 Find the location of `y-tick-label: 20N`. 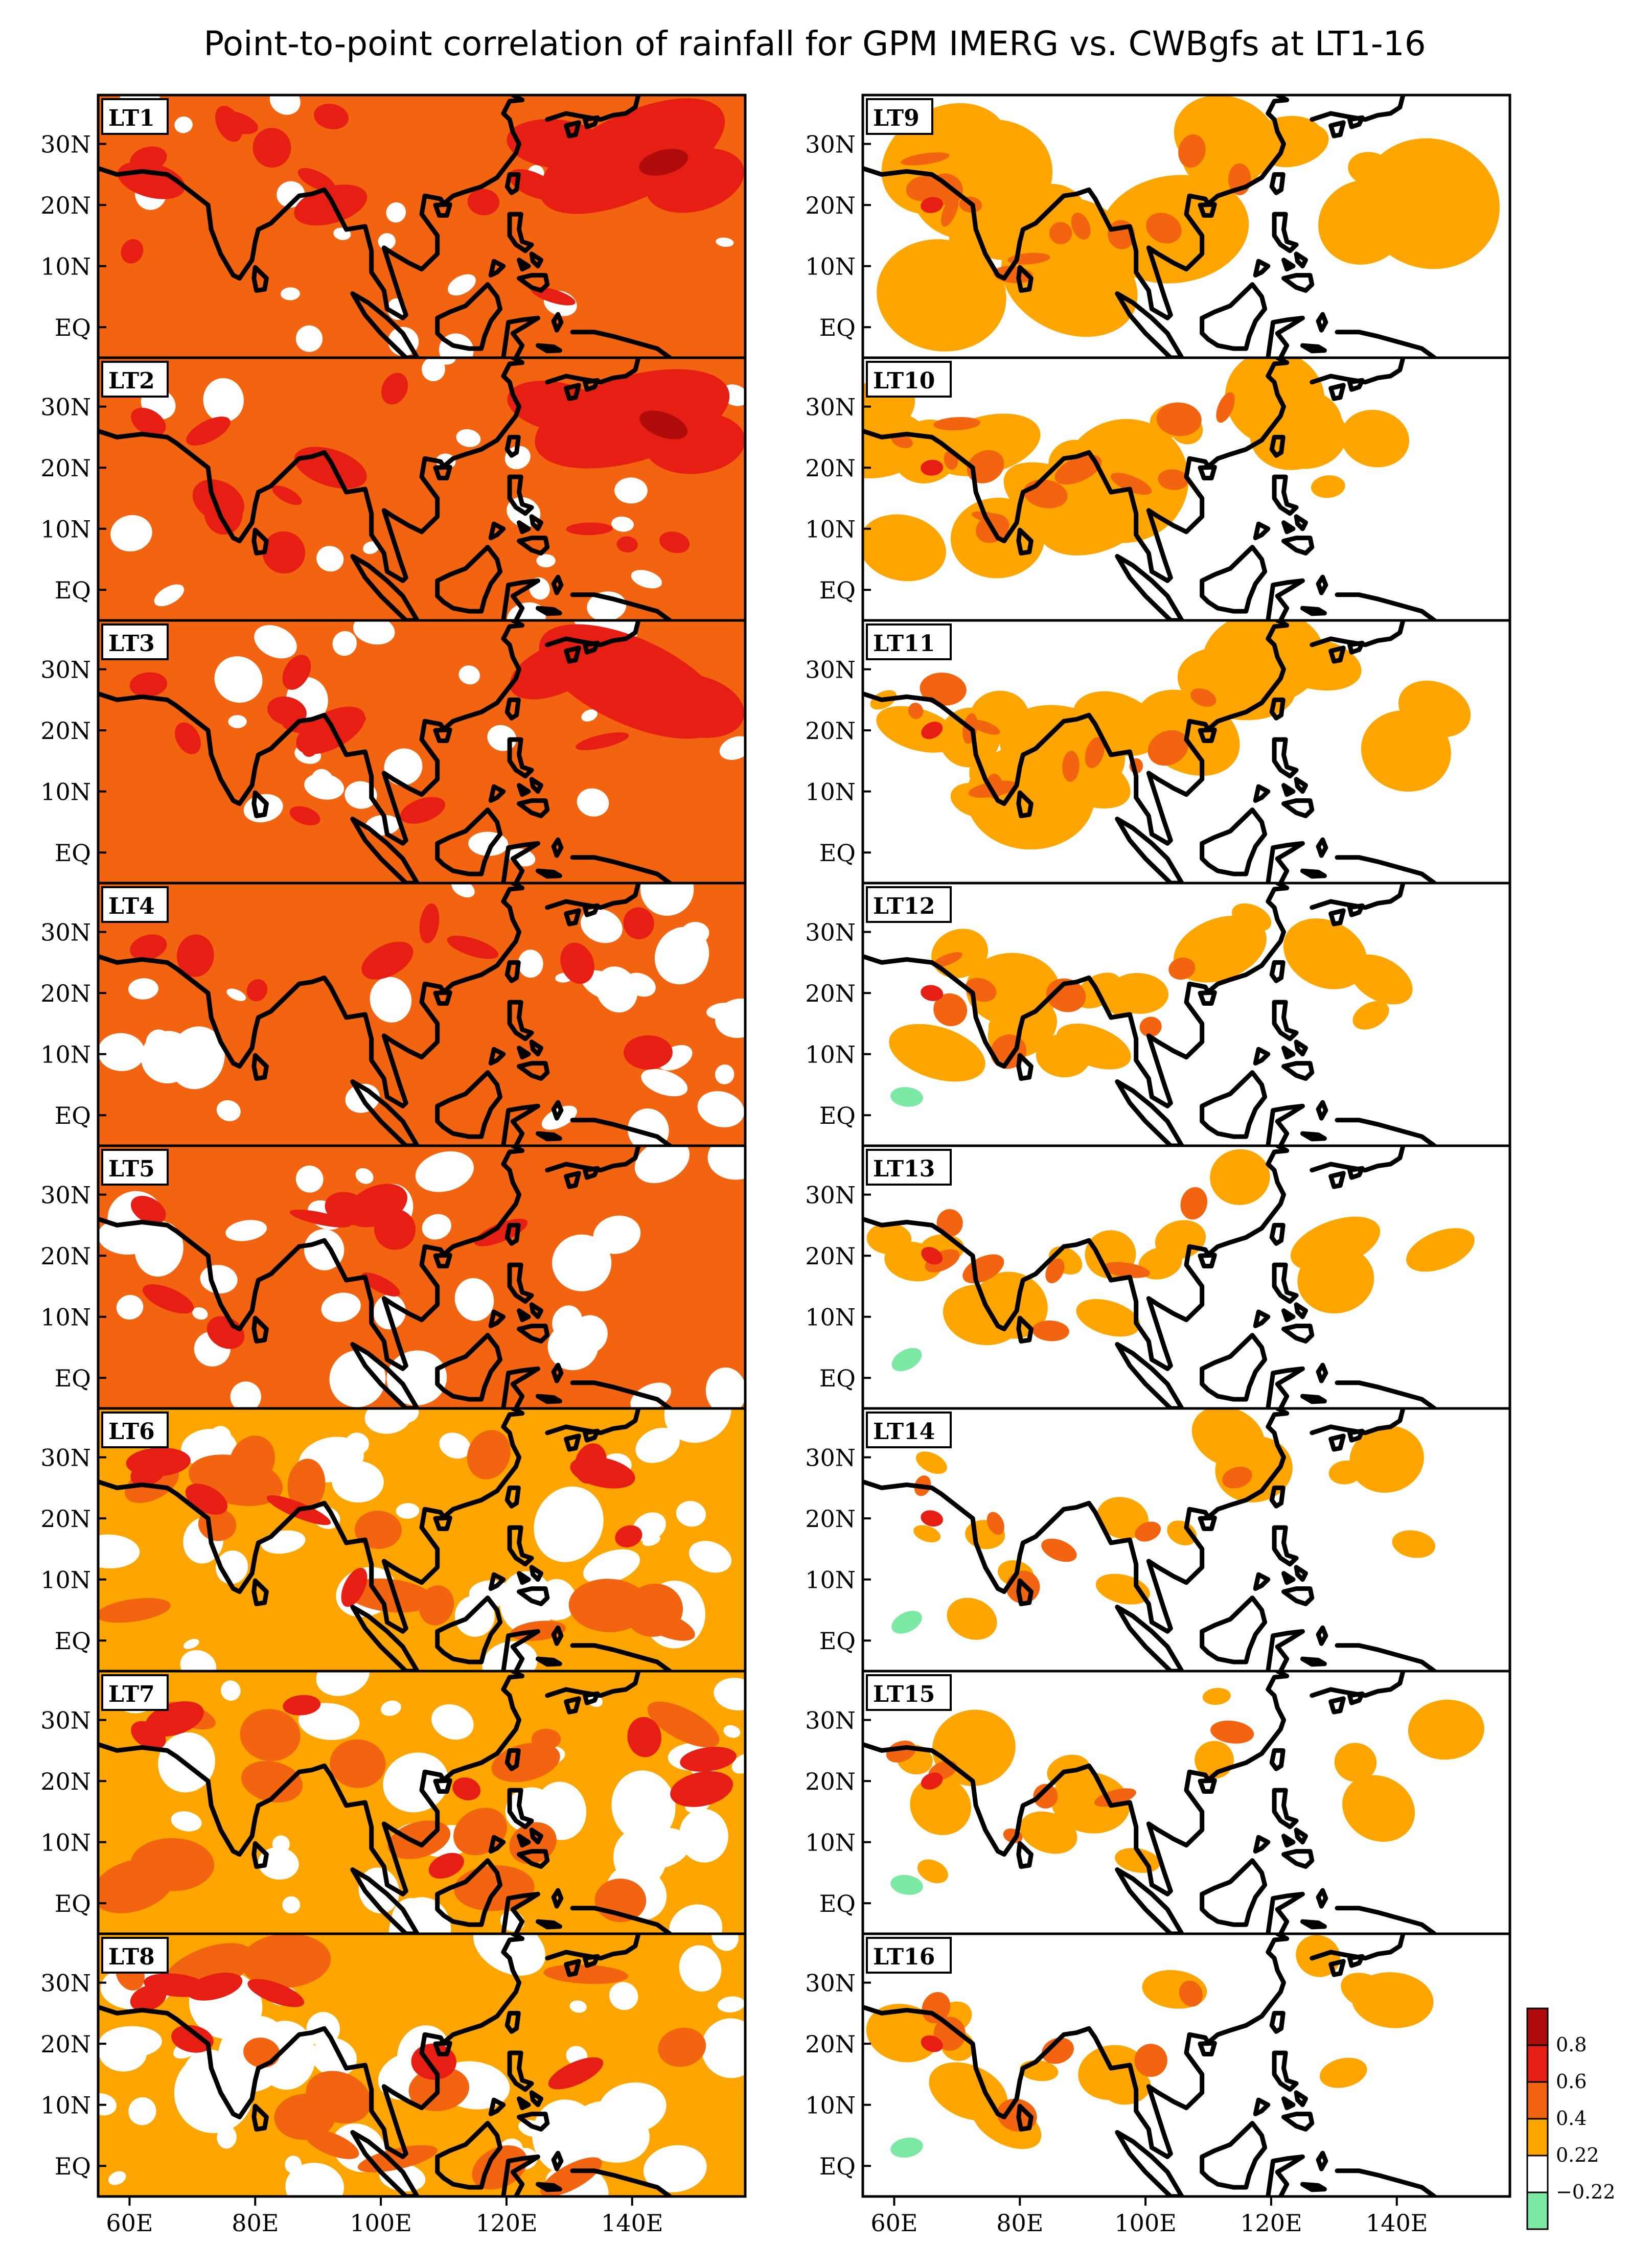

y-tick-label: 20N is located at coordinates (831, 468).